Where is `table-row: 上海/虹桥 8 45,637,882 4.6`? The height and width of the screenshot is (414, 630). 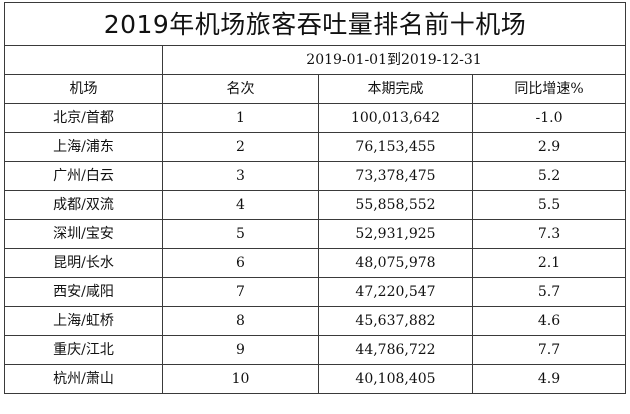
table-row: 上海/虹桥 8 45,637,882 4.6 is located at coordinates (315, 321).